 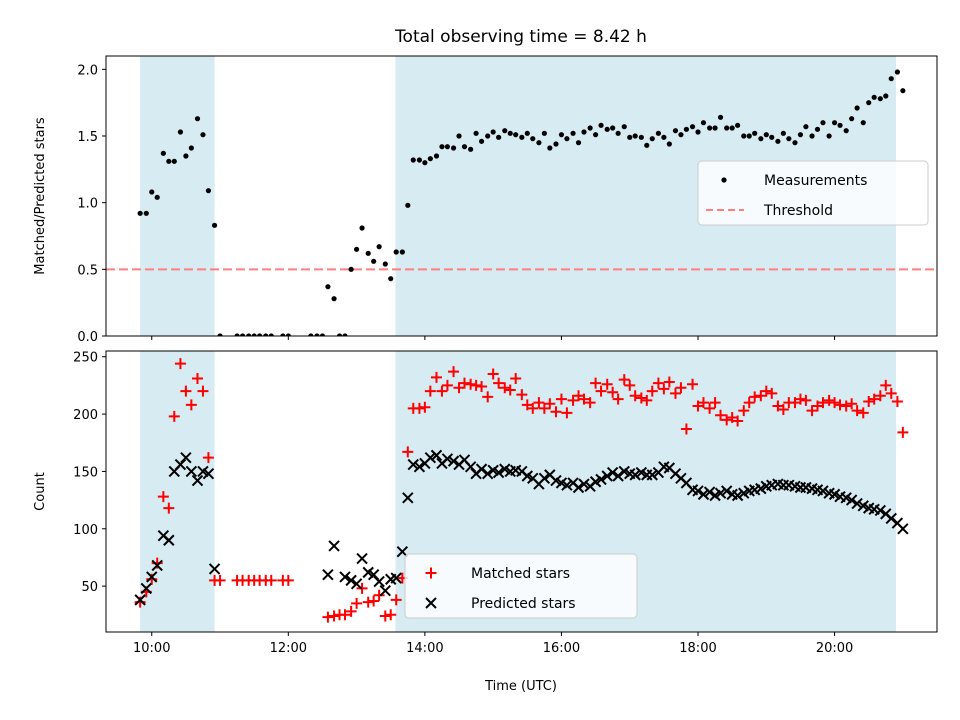 I want to click on chart-title: Total observing time = 8.42 h, so click(x=520, y=37).